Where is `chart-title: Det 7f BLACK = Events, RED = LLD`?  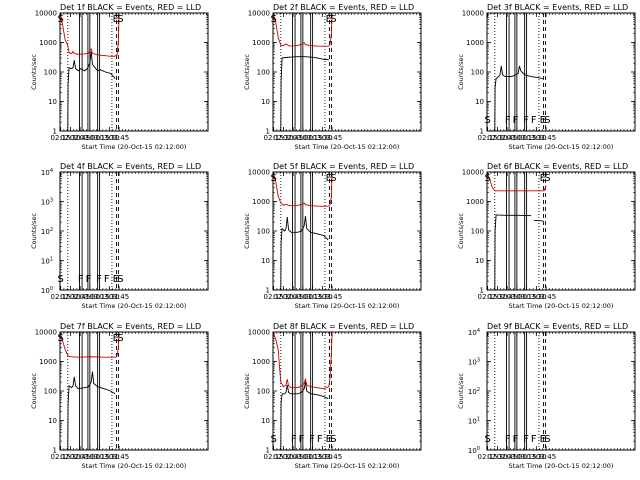 chart-title: Det 7f BLACK = Events, RED = LLD is located at coordinates (130, 326).